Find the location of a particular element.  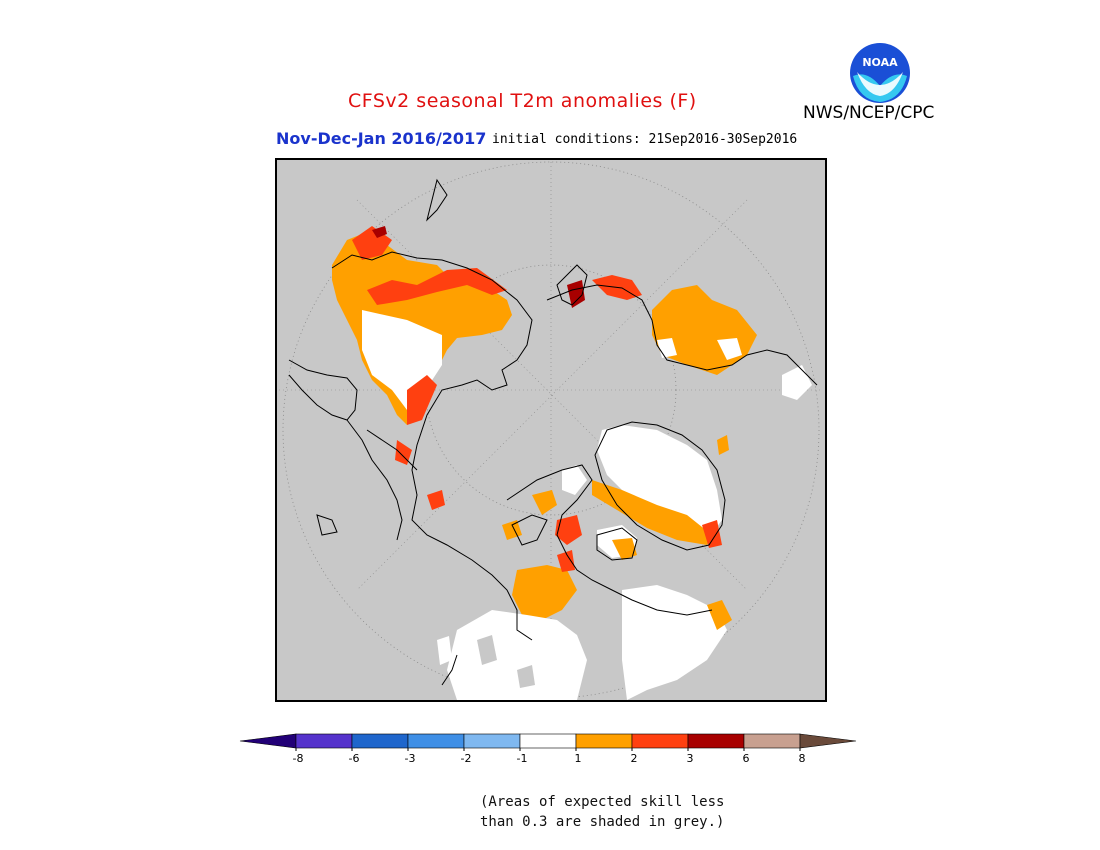

region-greenland is located at coordinates (657, 486).